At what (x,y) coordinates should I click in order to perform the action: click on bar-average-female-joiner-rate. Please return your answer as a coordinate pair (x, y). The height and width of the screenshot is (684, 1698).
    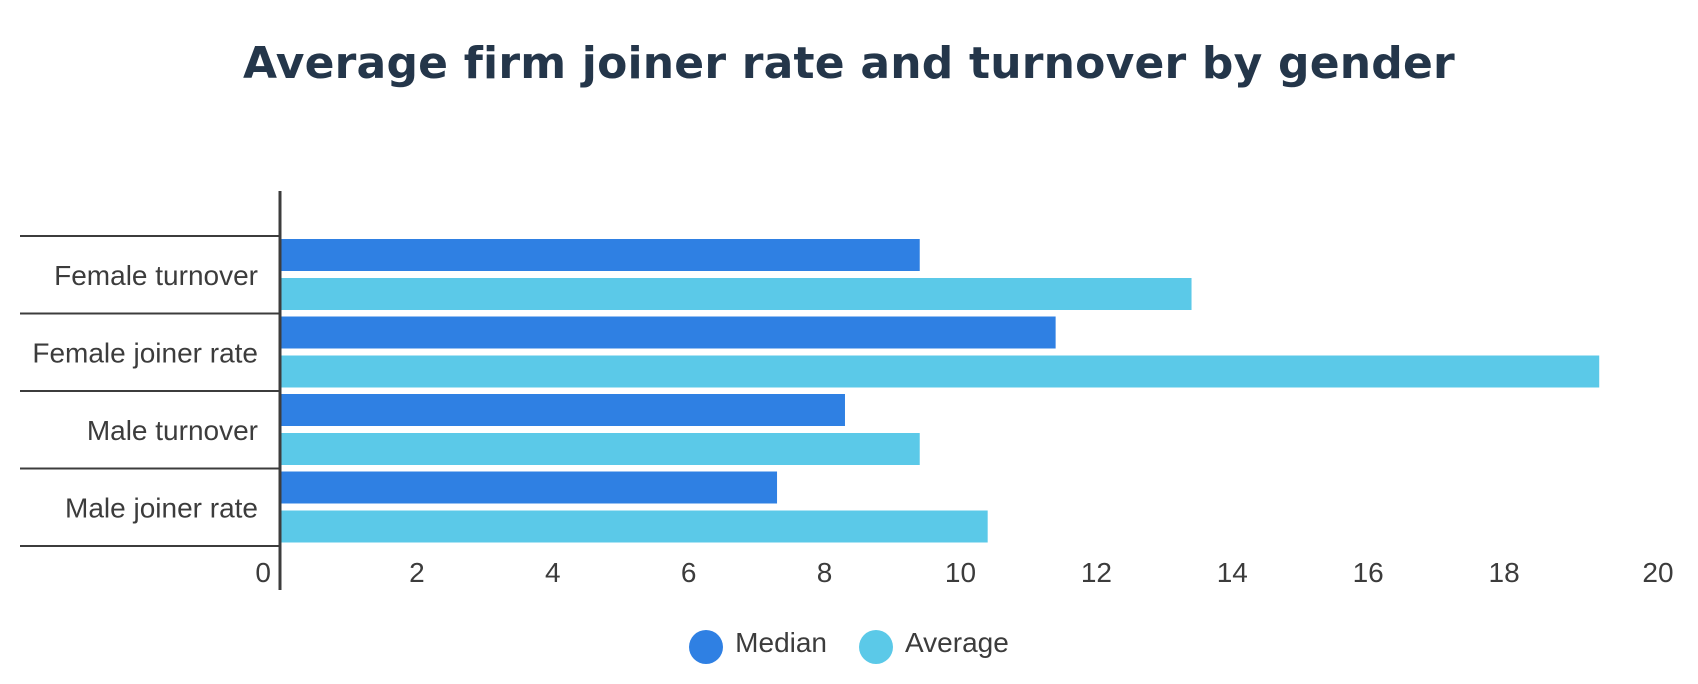
    Looking at the image, I should click on (940, 371).